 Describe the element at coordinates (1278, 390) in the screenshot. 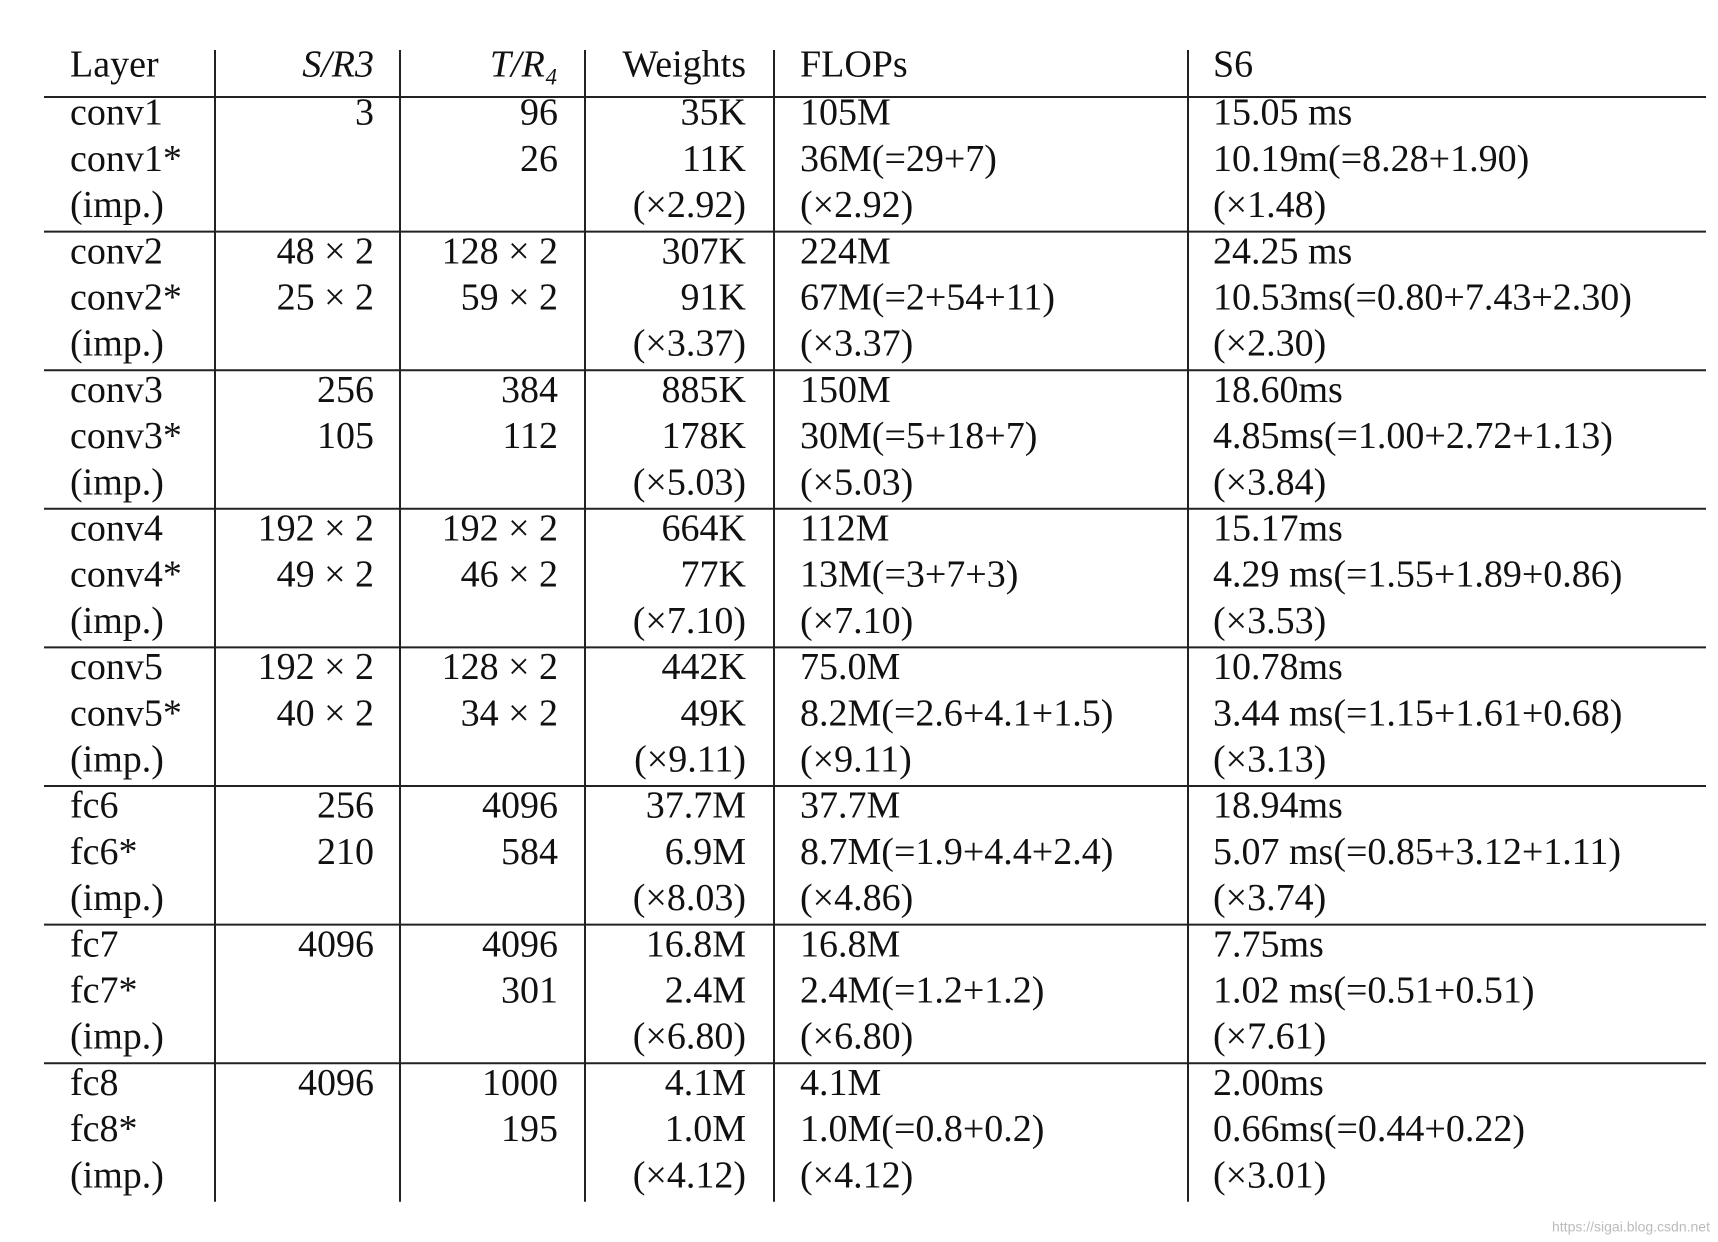

I see `cell: 18.60ms` at that location.